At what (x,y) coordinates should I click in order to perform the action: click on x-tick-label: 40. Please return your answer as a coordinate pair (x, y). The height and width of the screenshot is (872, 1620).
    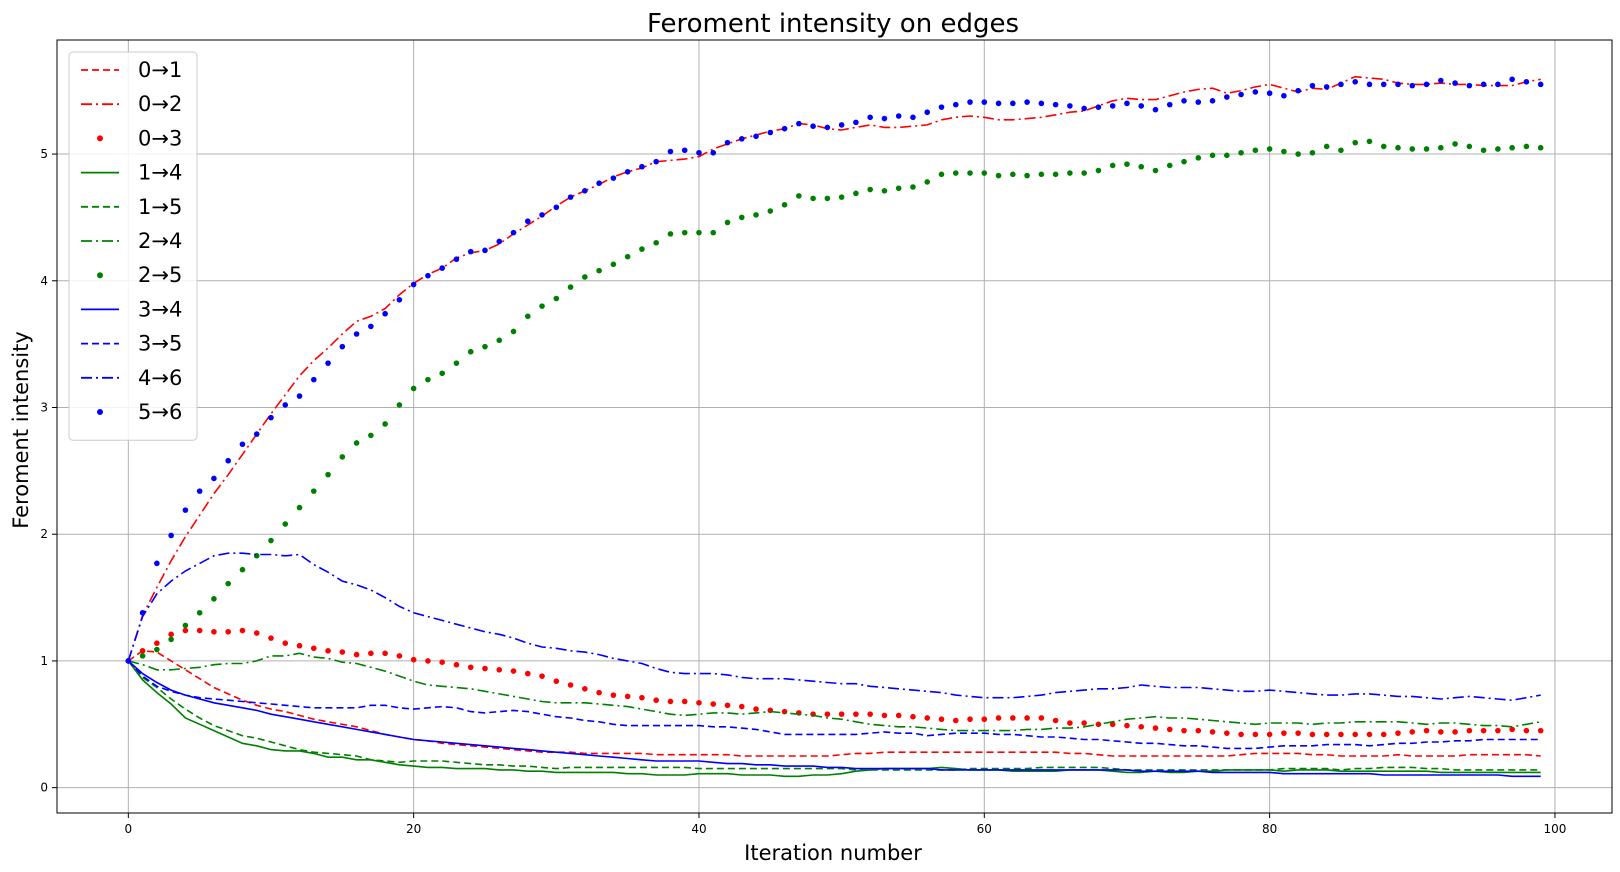
    Looking at the image, I should click on (698, 829).